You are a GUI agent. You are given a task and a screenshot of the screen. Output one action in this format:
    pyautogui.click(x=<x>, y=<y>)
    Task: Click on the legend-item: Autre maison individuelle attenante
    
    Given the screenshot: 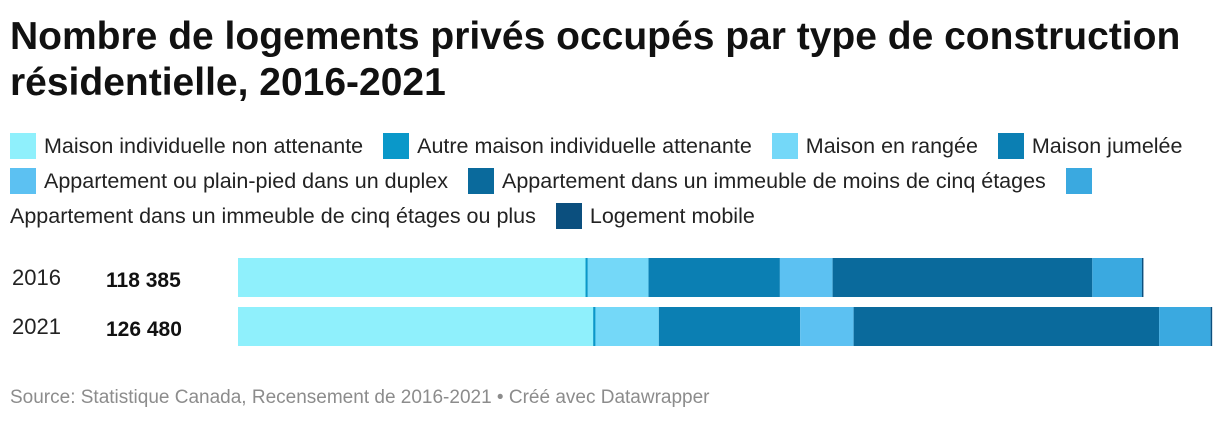 What is the action you would take?
    pyautogui.click(x=567, y=146)
    